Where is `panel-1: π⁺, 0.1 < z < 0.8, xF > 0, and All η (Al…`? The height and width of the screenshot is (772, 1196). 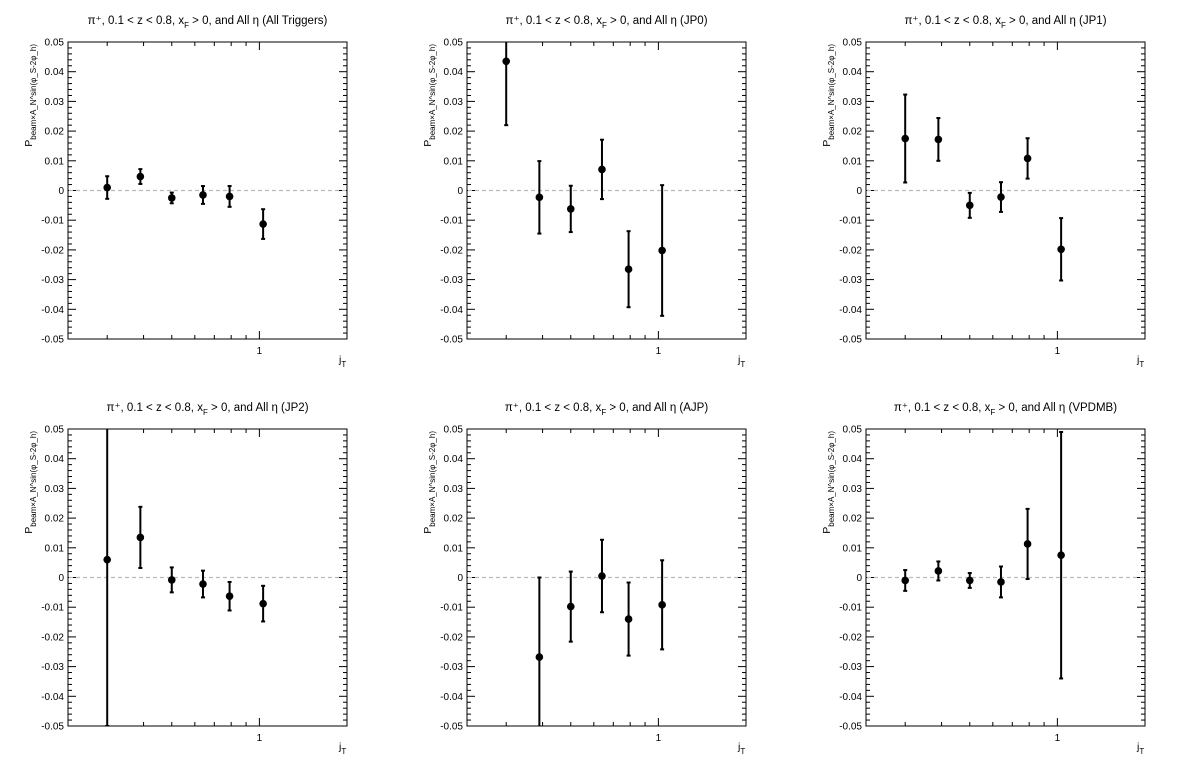 panel-1: π⁺, 0.1 < z < 0.8, xF > 0, and All η (Al… is located at coordinates (185, 192).